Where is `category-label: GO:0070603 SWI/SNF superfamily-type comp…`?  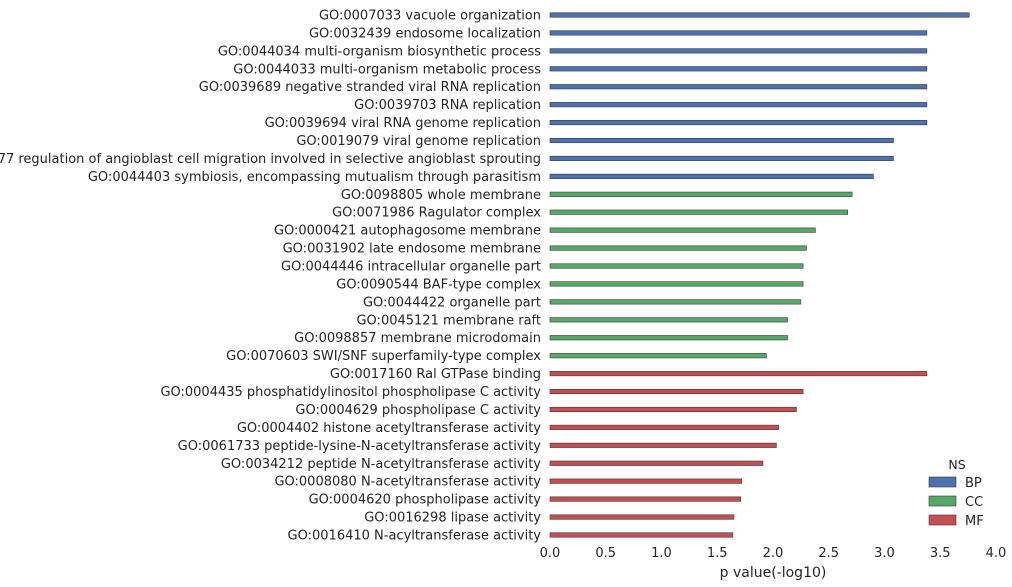 category-label: GO:0070603 SWI/SNF superfamily-type comp… is located at coordinates (383, 356).